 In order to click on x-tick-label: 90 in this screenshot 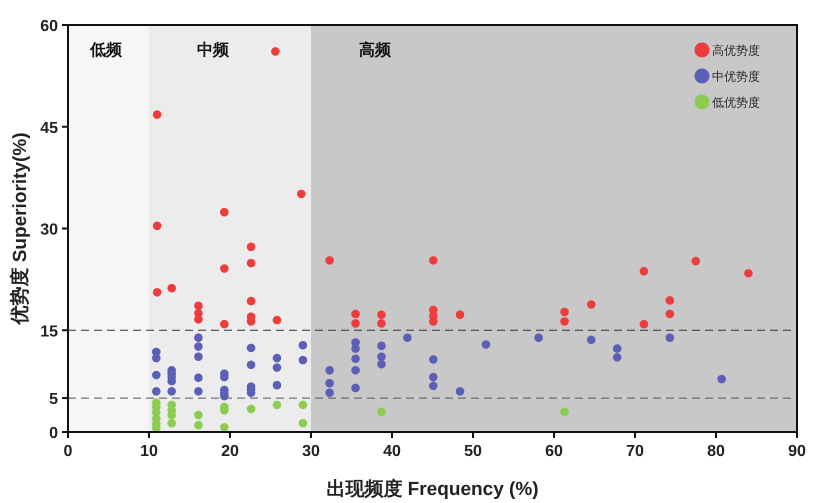, I will do `click(797, 451)`.